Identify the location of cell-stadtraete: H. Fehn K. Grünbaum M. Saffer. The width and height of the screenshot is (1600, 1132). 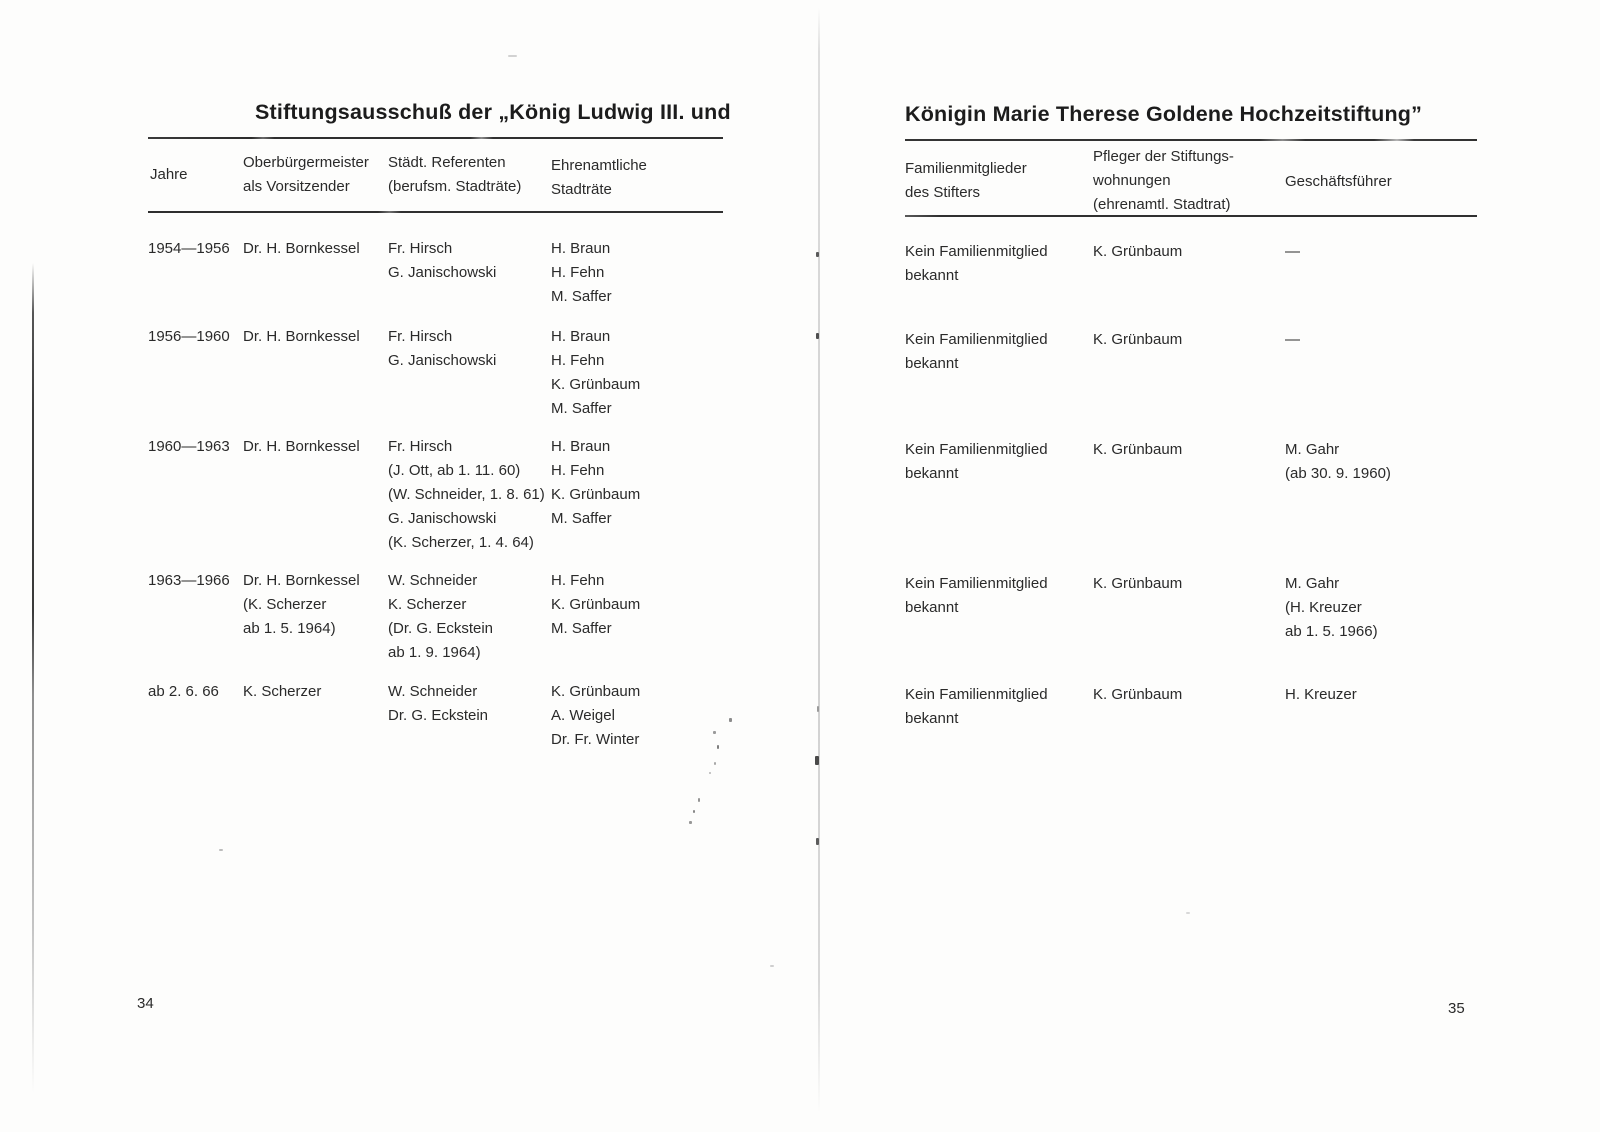
(596, 604).